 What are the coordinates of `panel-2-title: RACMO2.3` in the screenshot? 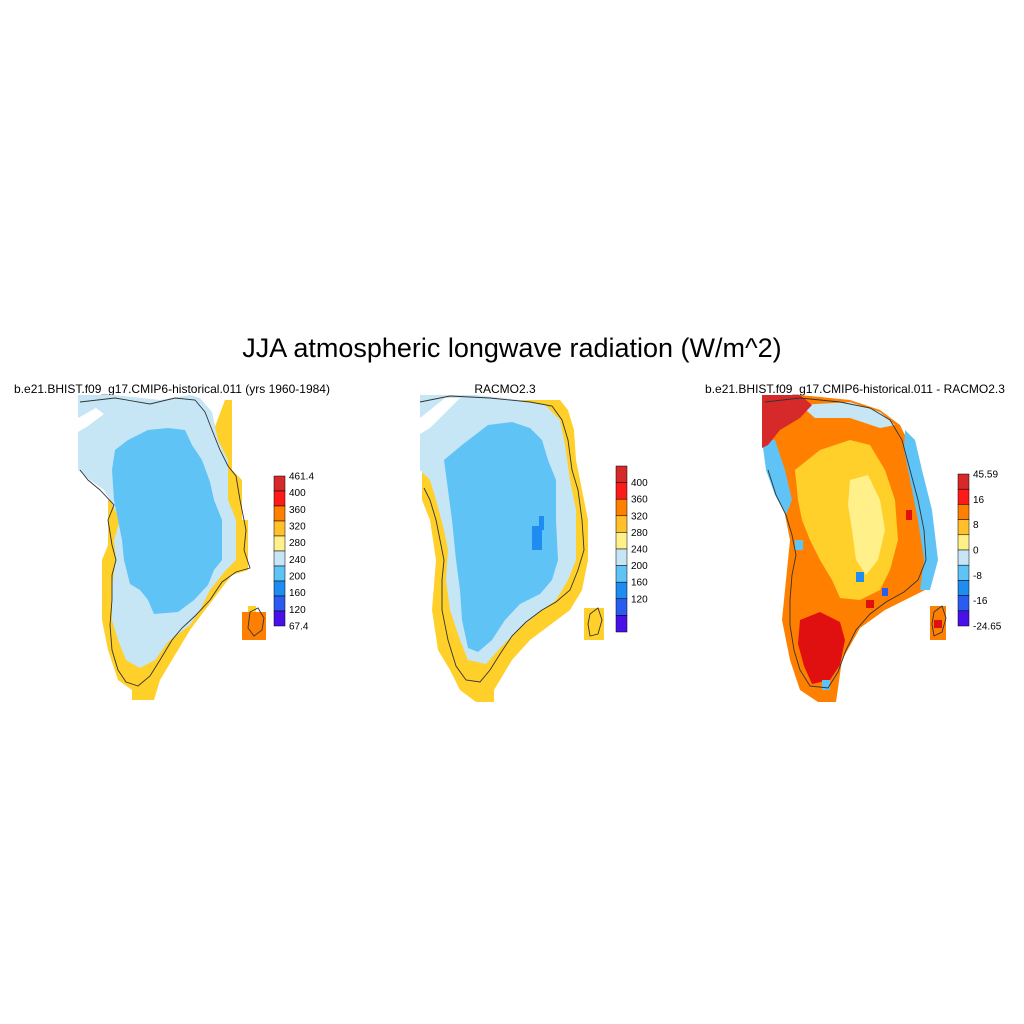 It's located at (505, 389).